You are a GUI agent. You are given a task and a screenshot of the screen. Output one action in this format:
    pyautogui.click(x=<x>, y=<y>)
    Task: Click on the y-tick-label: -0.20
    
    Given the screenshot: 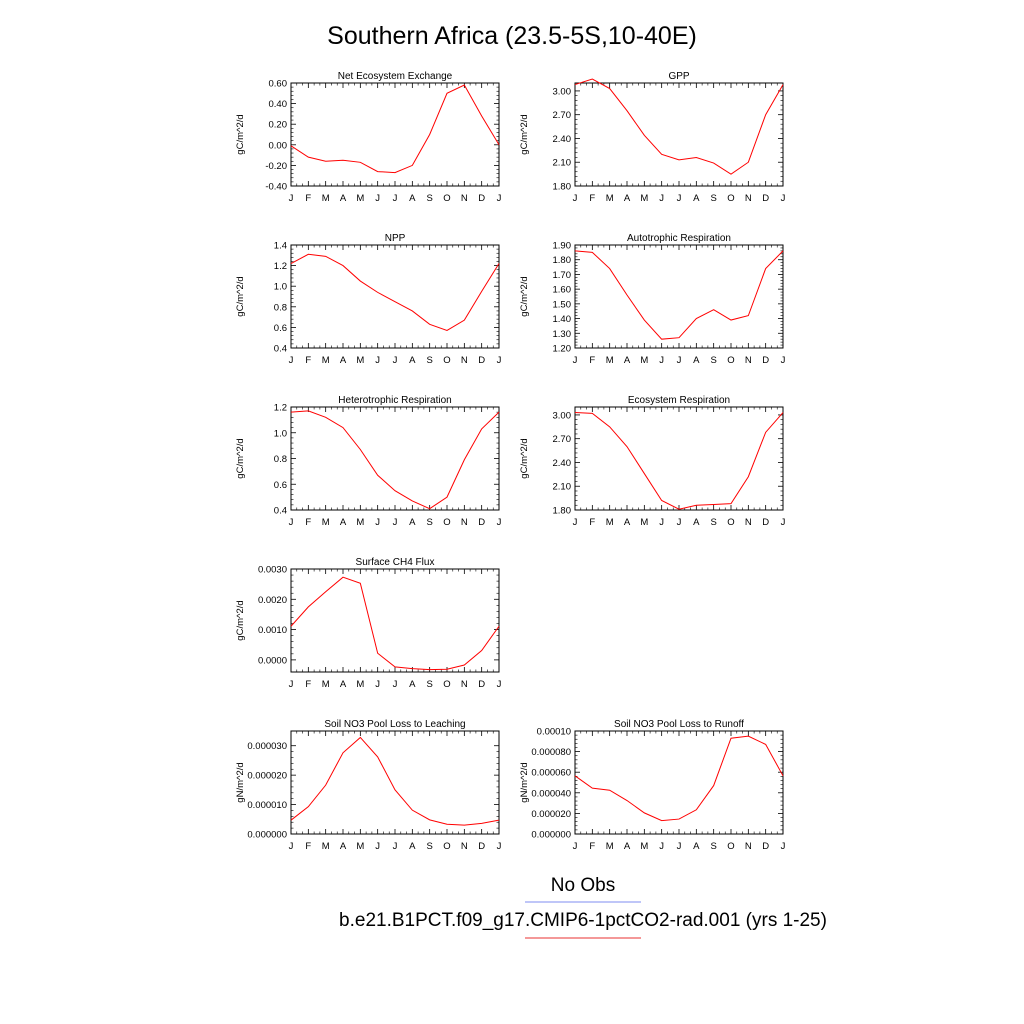 What is the action you would take?
    pyautogui.click(x=276, y=166)
    